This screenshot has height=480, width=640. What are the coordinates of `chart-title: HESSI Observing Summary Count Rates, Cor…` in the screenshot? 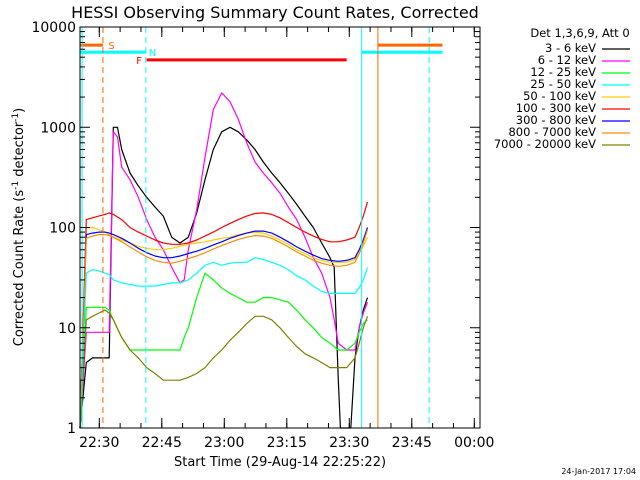 It's located at (275, 12).